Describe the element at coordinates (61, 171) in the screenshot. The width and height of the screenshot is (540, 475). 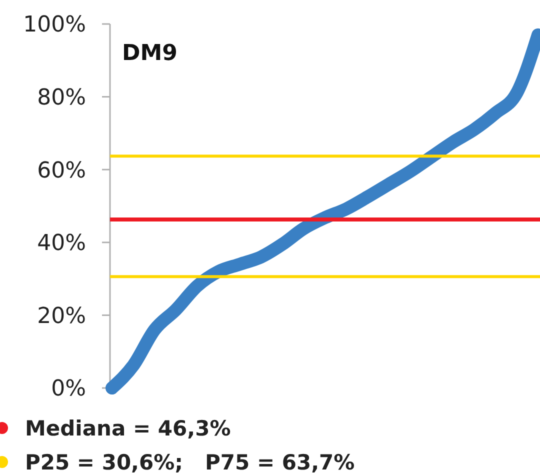
I see `y-tick-label: 60%` at that location.